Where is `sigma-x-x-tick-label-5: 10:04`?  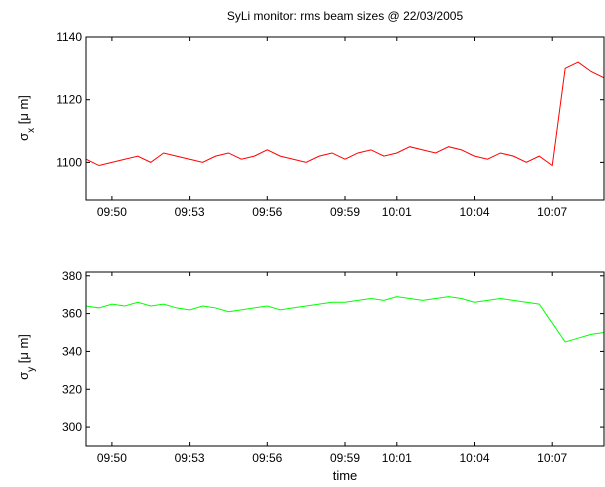
sigma-x-x-tick-label-5: 10:04 is located at coordinates (474, 212).